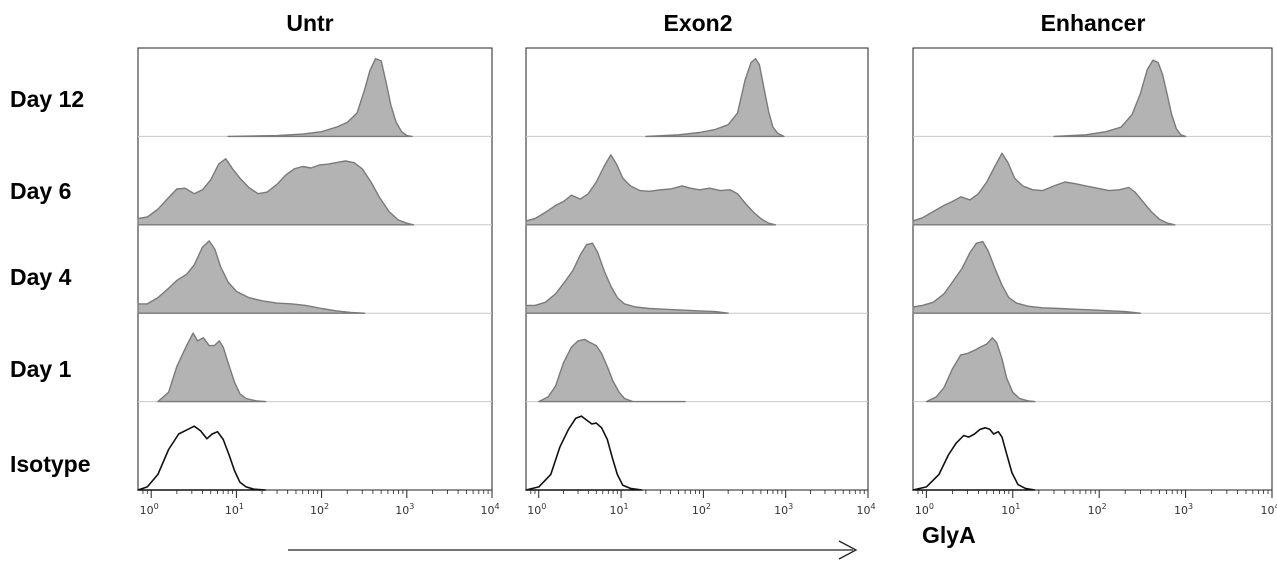  I want to click on row-label-day-12: Day 12, so click(47, 99).